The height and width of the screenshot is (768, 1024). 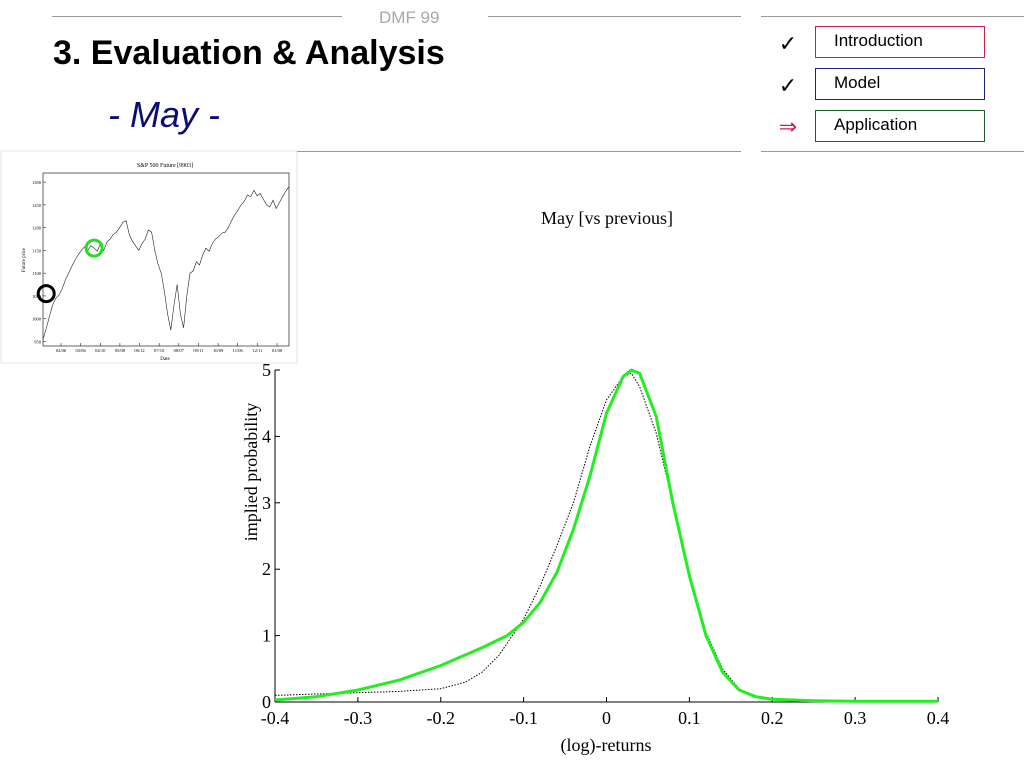 I want to click on inset-y-tick-label: 1300, so click(x=37, y=182).